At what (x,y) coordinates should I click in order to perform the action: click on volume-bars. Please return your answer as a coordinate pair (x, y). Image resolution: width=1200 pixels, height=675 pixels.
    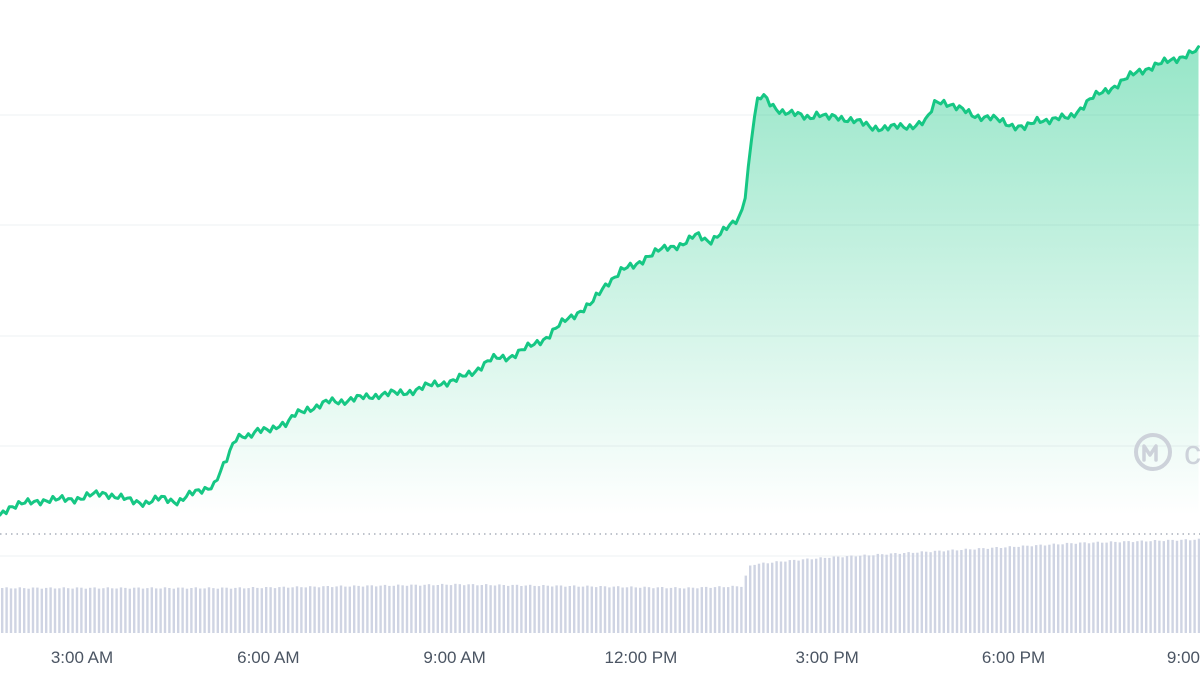
    Looking at the image, I should click on (600, 585).